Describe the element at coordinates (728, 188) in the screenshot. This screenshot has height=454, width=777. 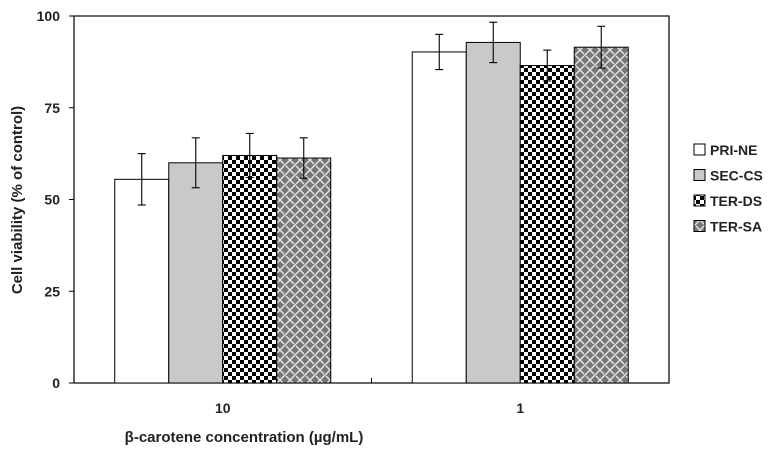
I see `legend: PRI-NE SEC-CS TER-DS TER-SA` at that location.